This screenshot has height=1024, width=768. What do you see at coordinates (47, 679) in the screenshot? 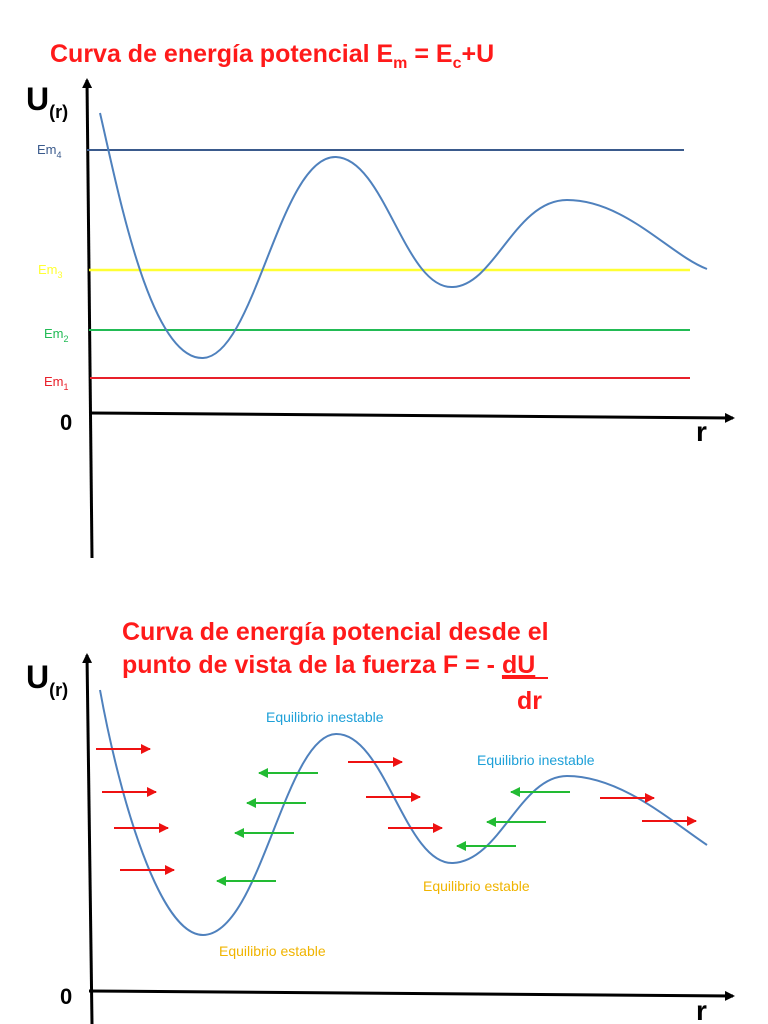
I see `y-axis-label-2: U(r)` at bounding box center [47, 679].